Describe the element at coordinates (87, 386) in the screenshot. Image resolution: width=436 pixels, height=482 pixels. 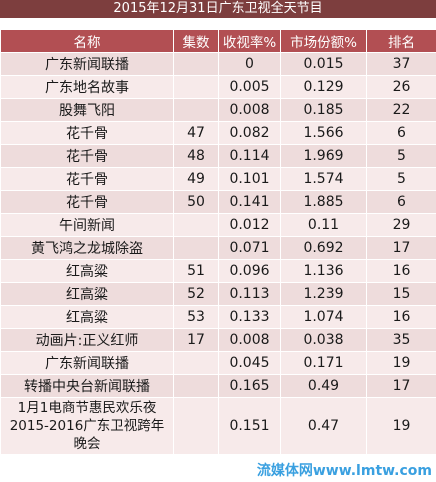
I see `cell-name: 转播中央台新闻联播` at that location.